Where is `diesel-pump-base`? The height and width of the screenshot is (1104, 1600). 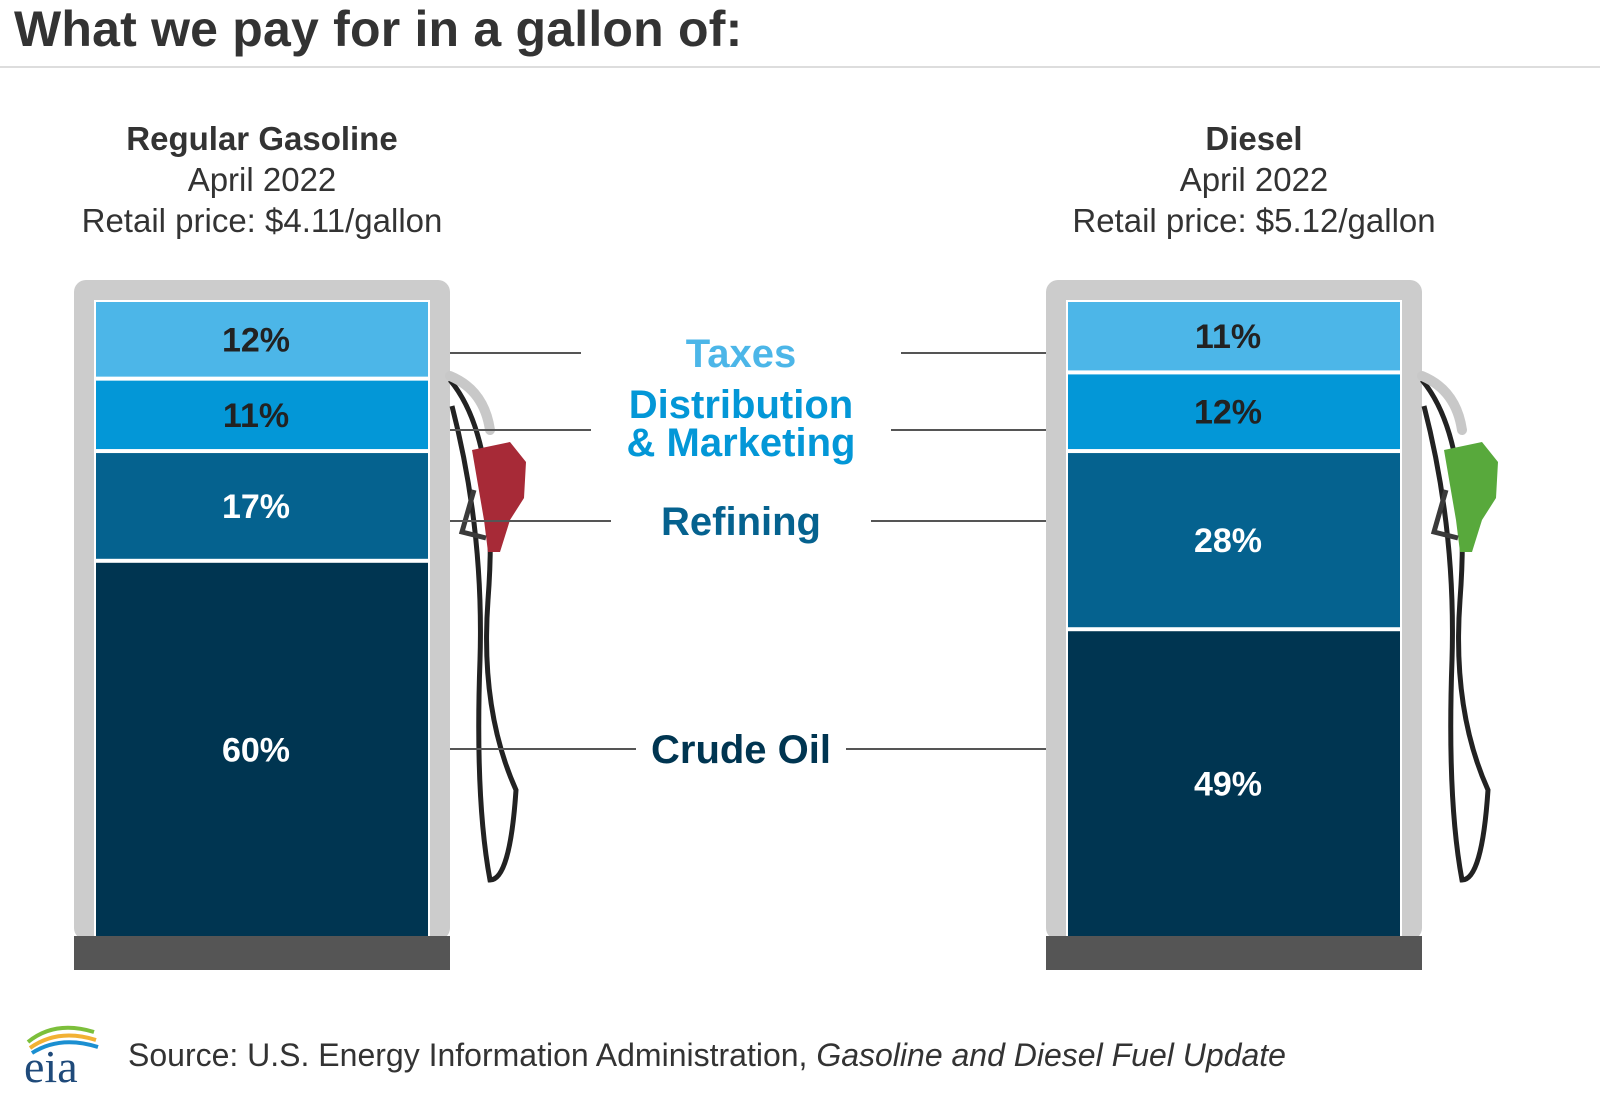
diesel-pump-base is located at coordinates (1234, 953).